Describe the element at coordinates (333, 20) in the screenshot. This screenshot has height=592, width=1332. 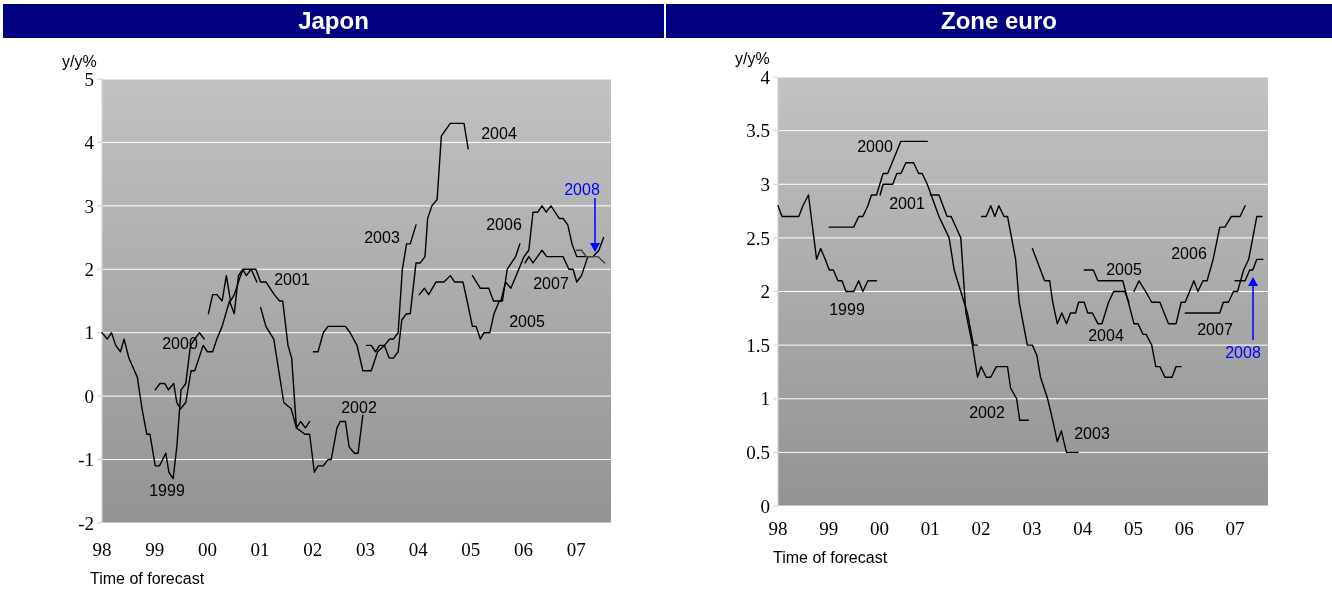
I see `chart-title: Japon` at that location.